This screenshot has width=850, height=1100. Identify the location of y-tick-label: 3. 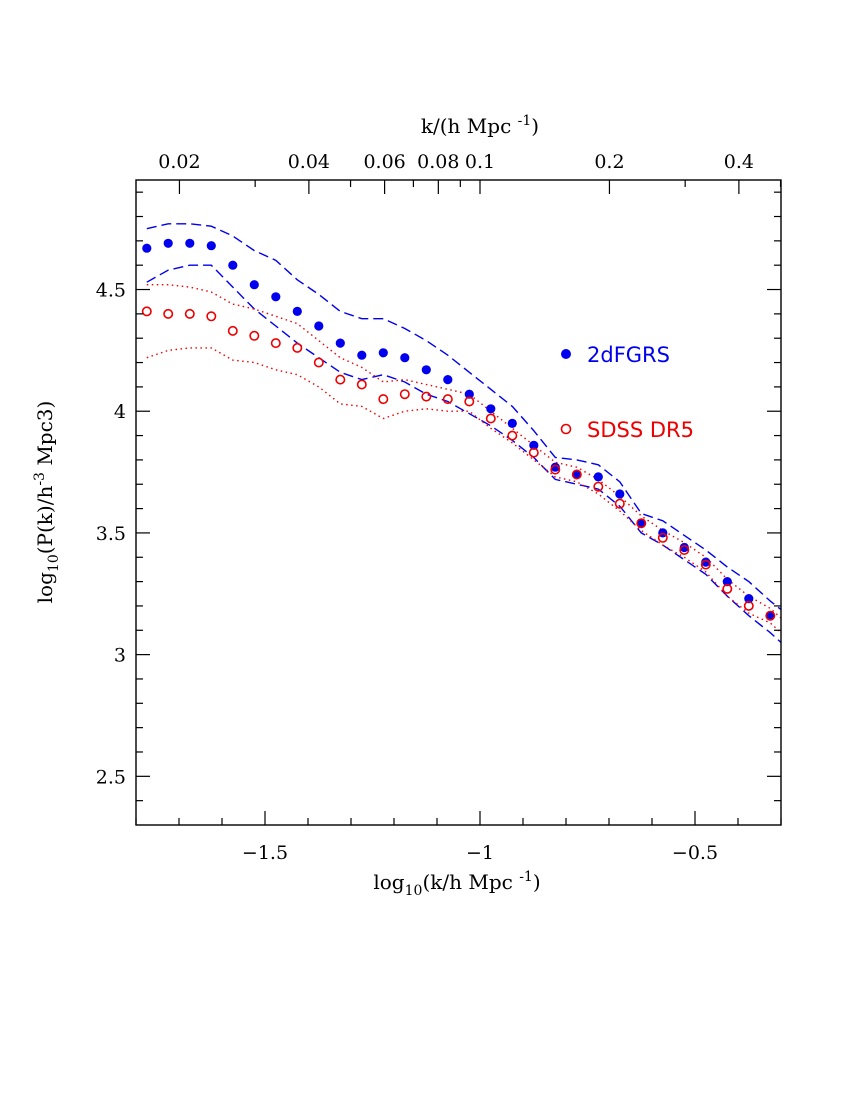
(120, 656).